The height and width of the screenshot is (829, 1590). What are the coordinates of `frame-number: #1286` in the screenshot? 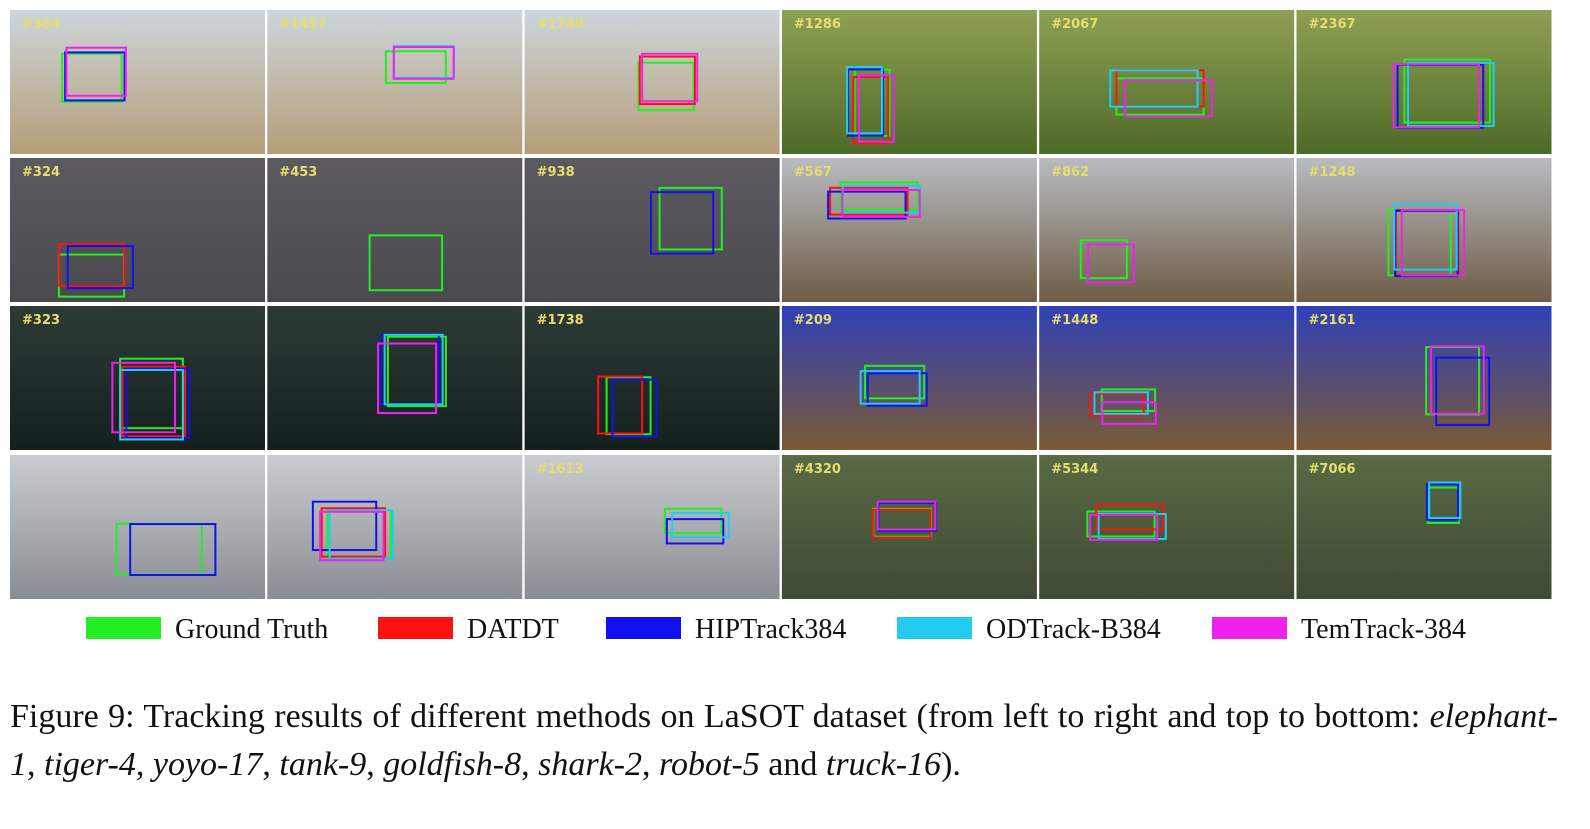 It's located at (817, 24).